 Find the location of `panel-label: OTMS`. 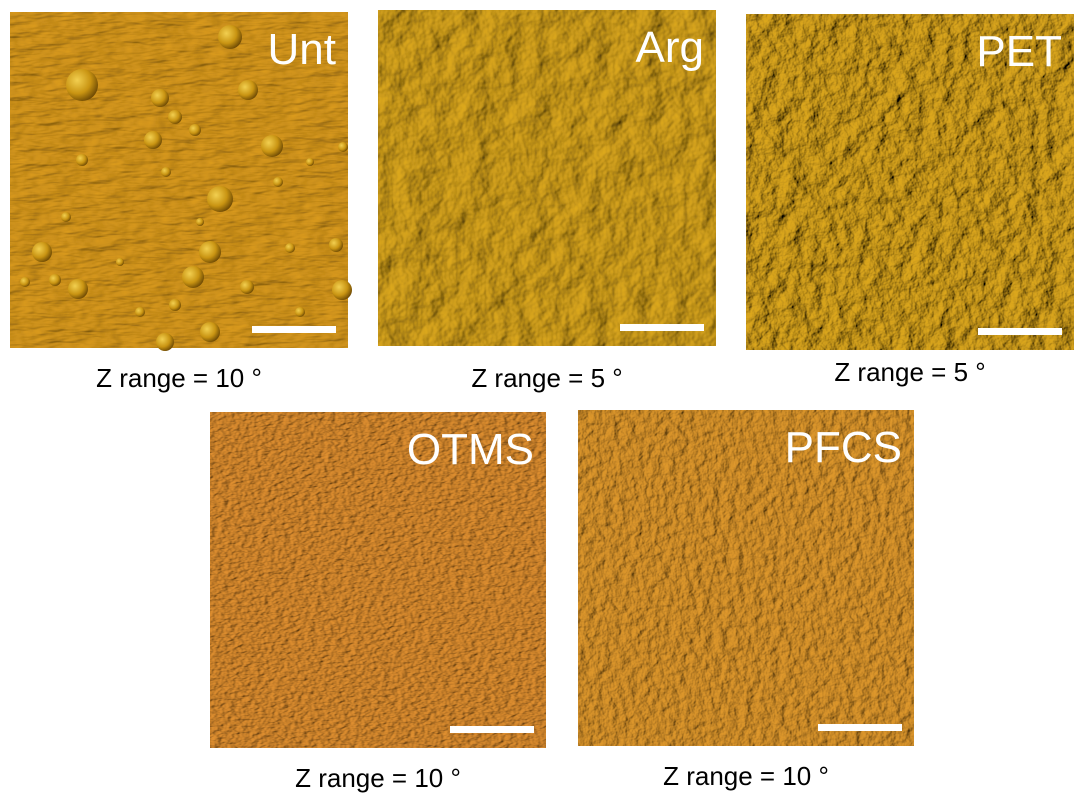

panel-label: OTMS is located at coordinates (470, 449).